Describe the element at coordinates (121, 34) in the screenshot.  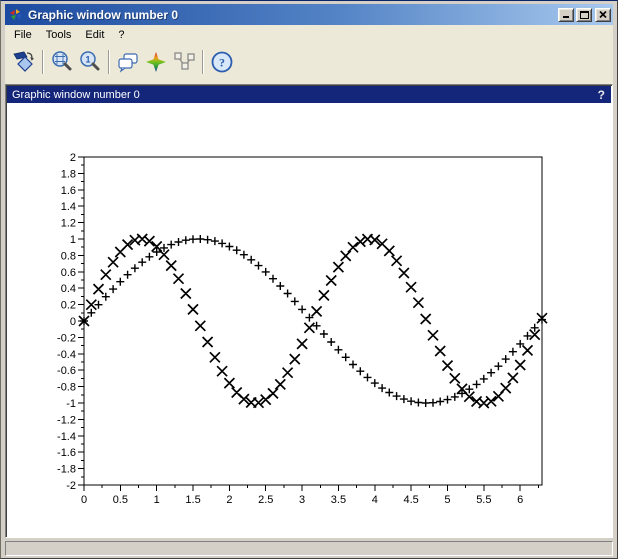
I see `menu-item-help: ?` at that location.